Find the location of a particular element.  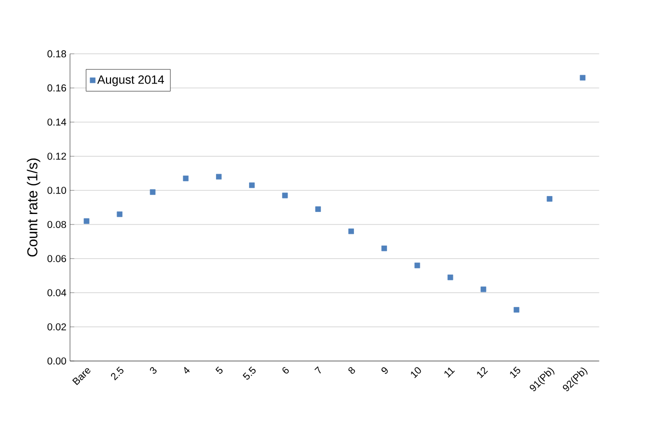

legend-label: August 2014 is located at coordinates (130, 80).